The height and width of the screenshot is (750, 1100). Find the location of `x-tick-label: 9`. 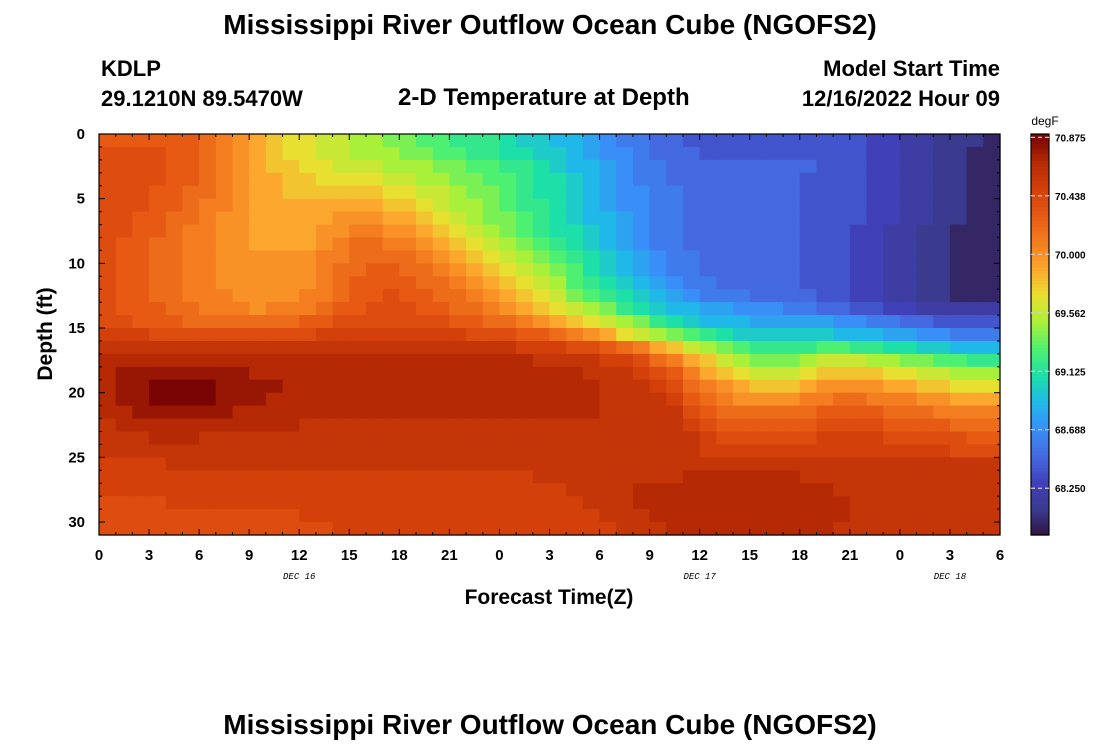

x-tick-label: 9 is located at coordinates (649, 555).